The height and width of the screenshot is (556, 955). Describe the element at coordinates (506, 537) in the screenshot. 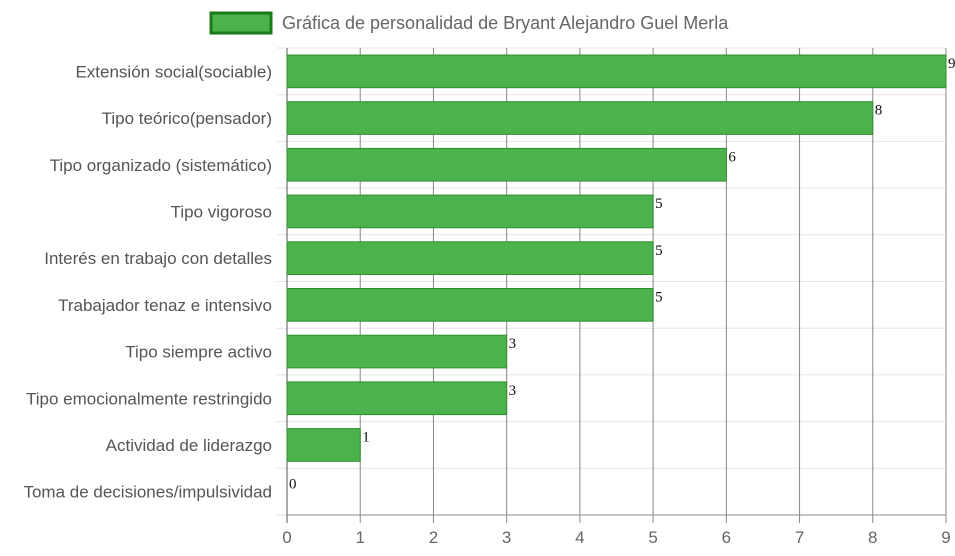

I see `x-tick-label: 3` at that location.